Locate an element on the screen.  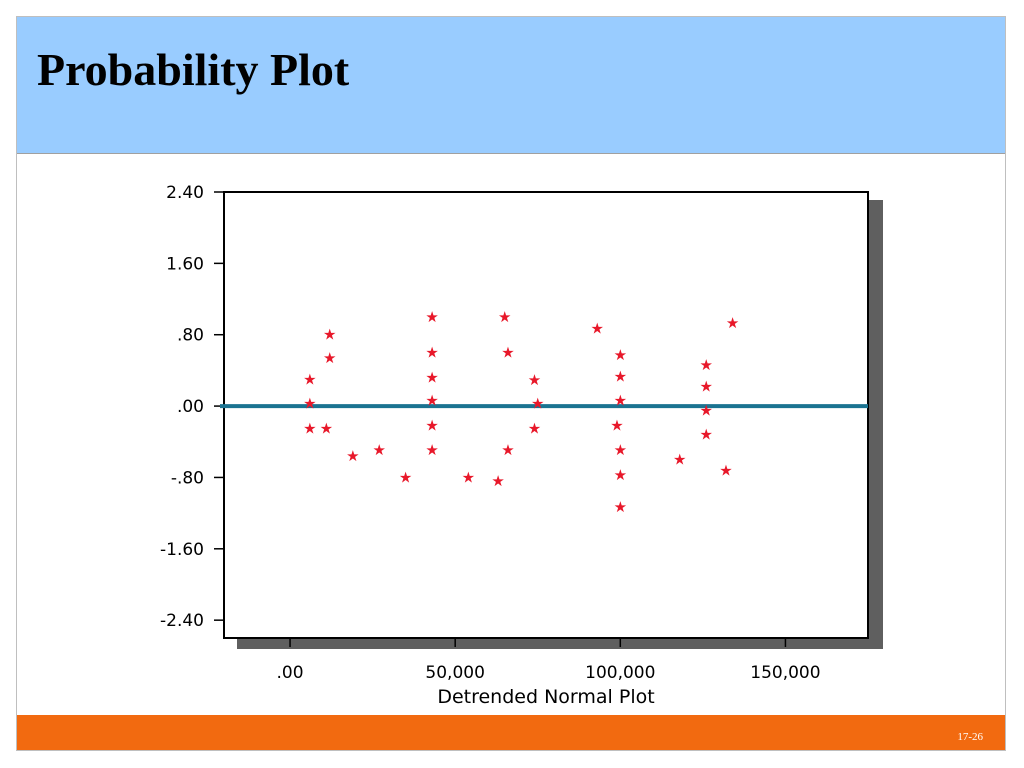
footer-band: 17-26 is located at coordinates (511, 732).